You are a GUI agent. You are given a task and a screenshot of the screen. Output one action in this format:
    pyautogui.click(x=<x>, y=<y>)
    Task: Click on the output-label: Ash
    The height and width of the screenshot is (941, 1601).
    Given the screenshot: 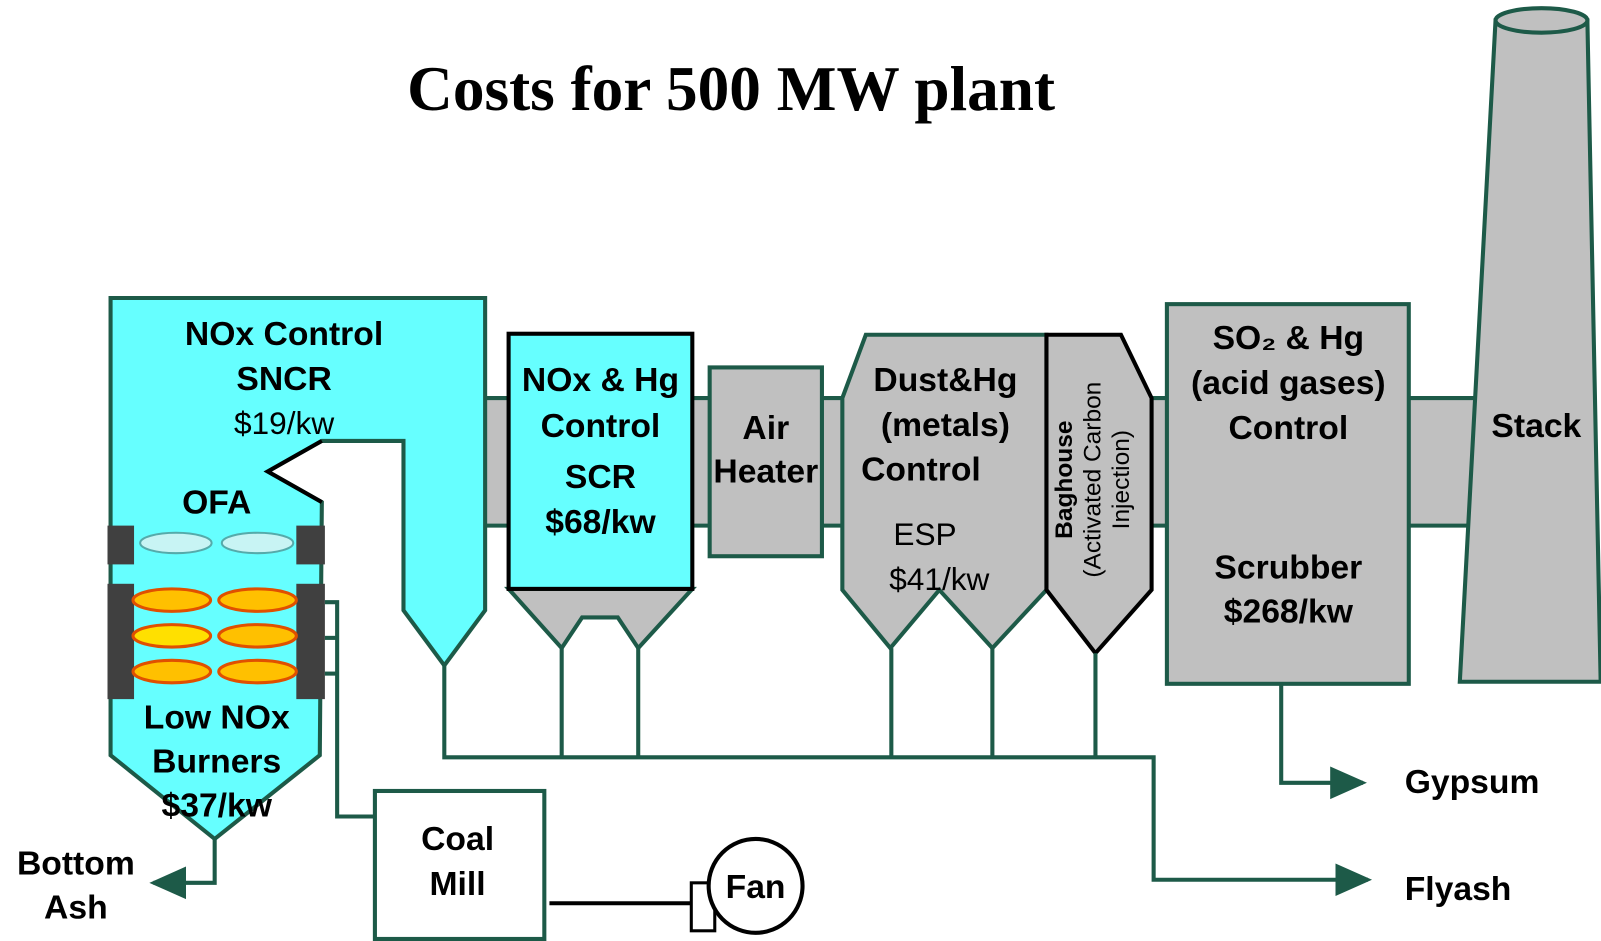 What is the action you would take?
    pyautogui.click(x=76, y=908)
    